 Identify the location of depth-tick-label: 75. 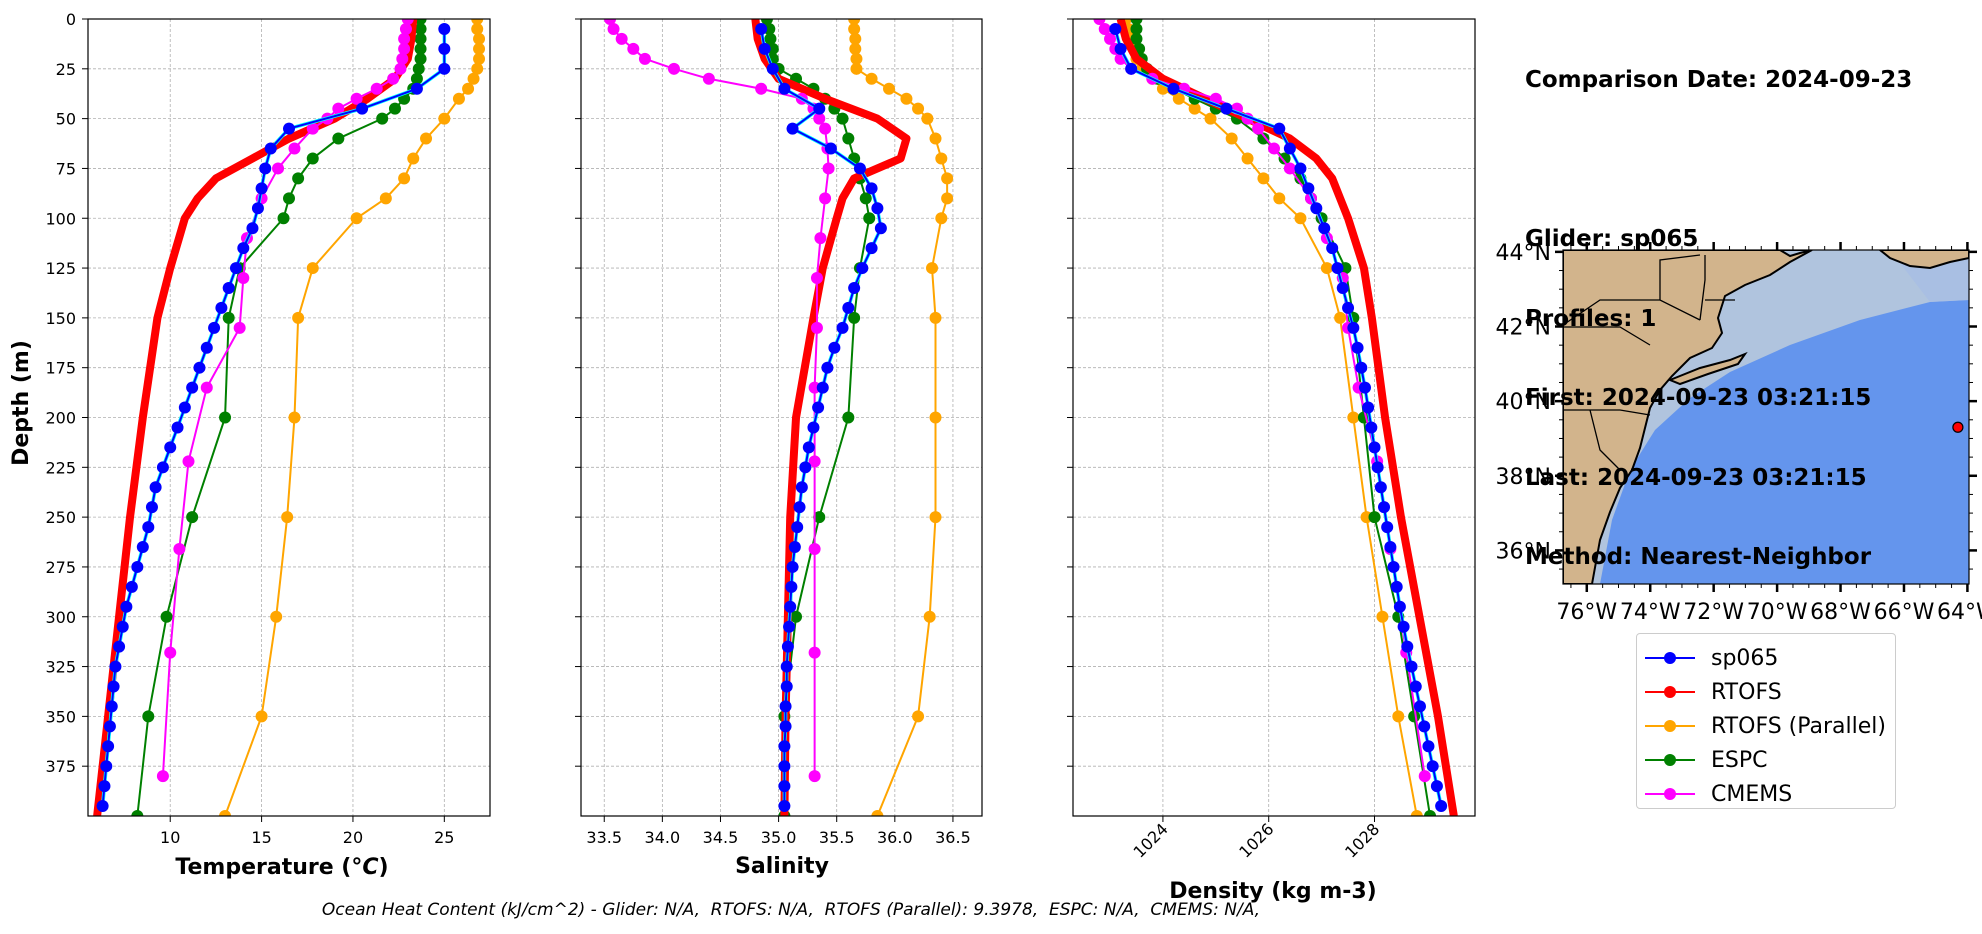
(66, 168).